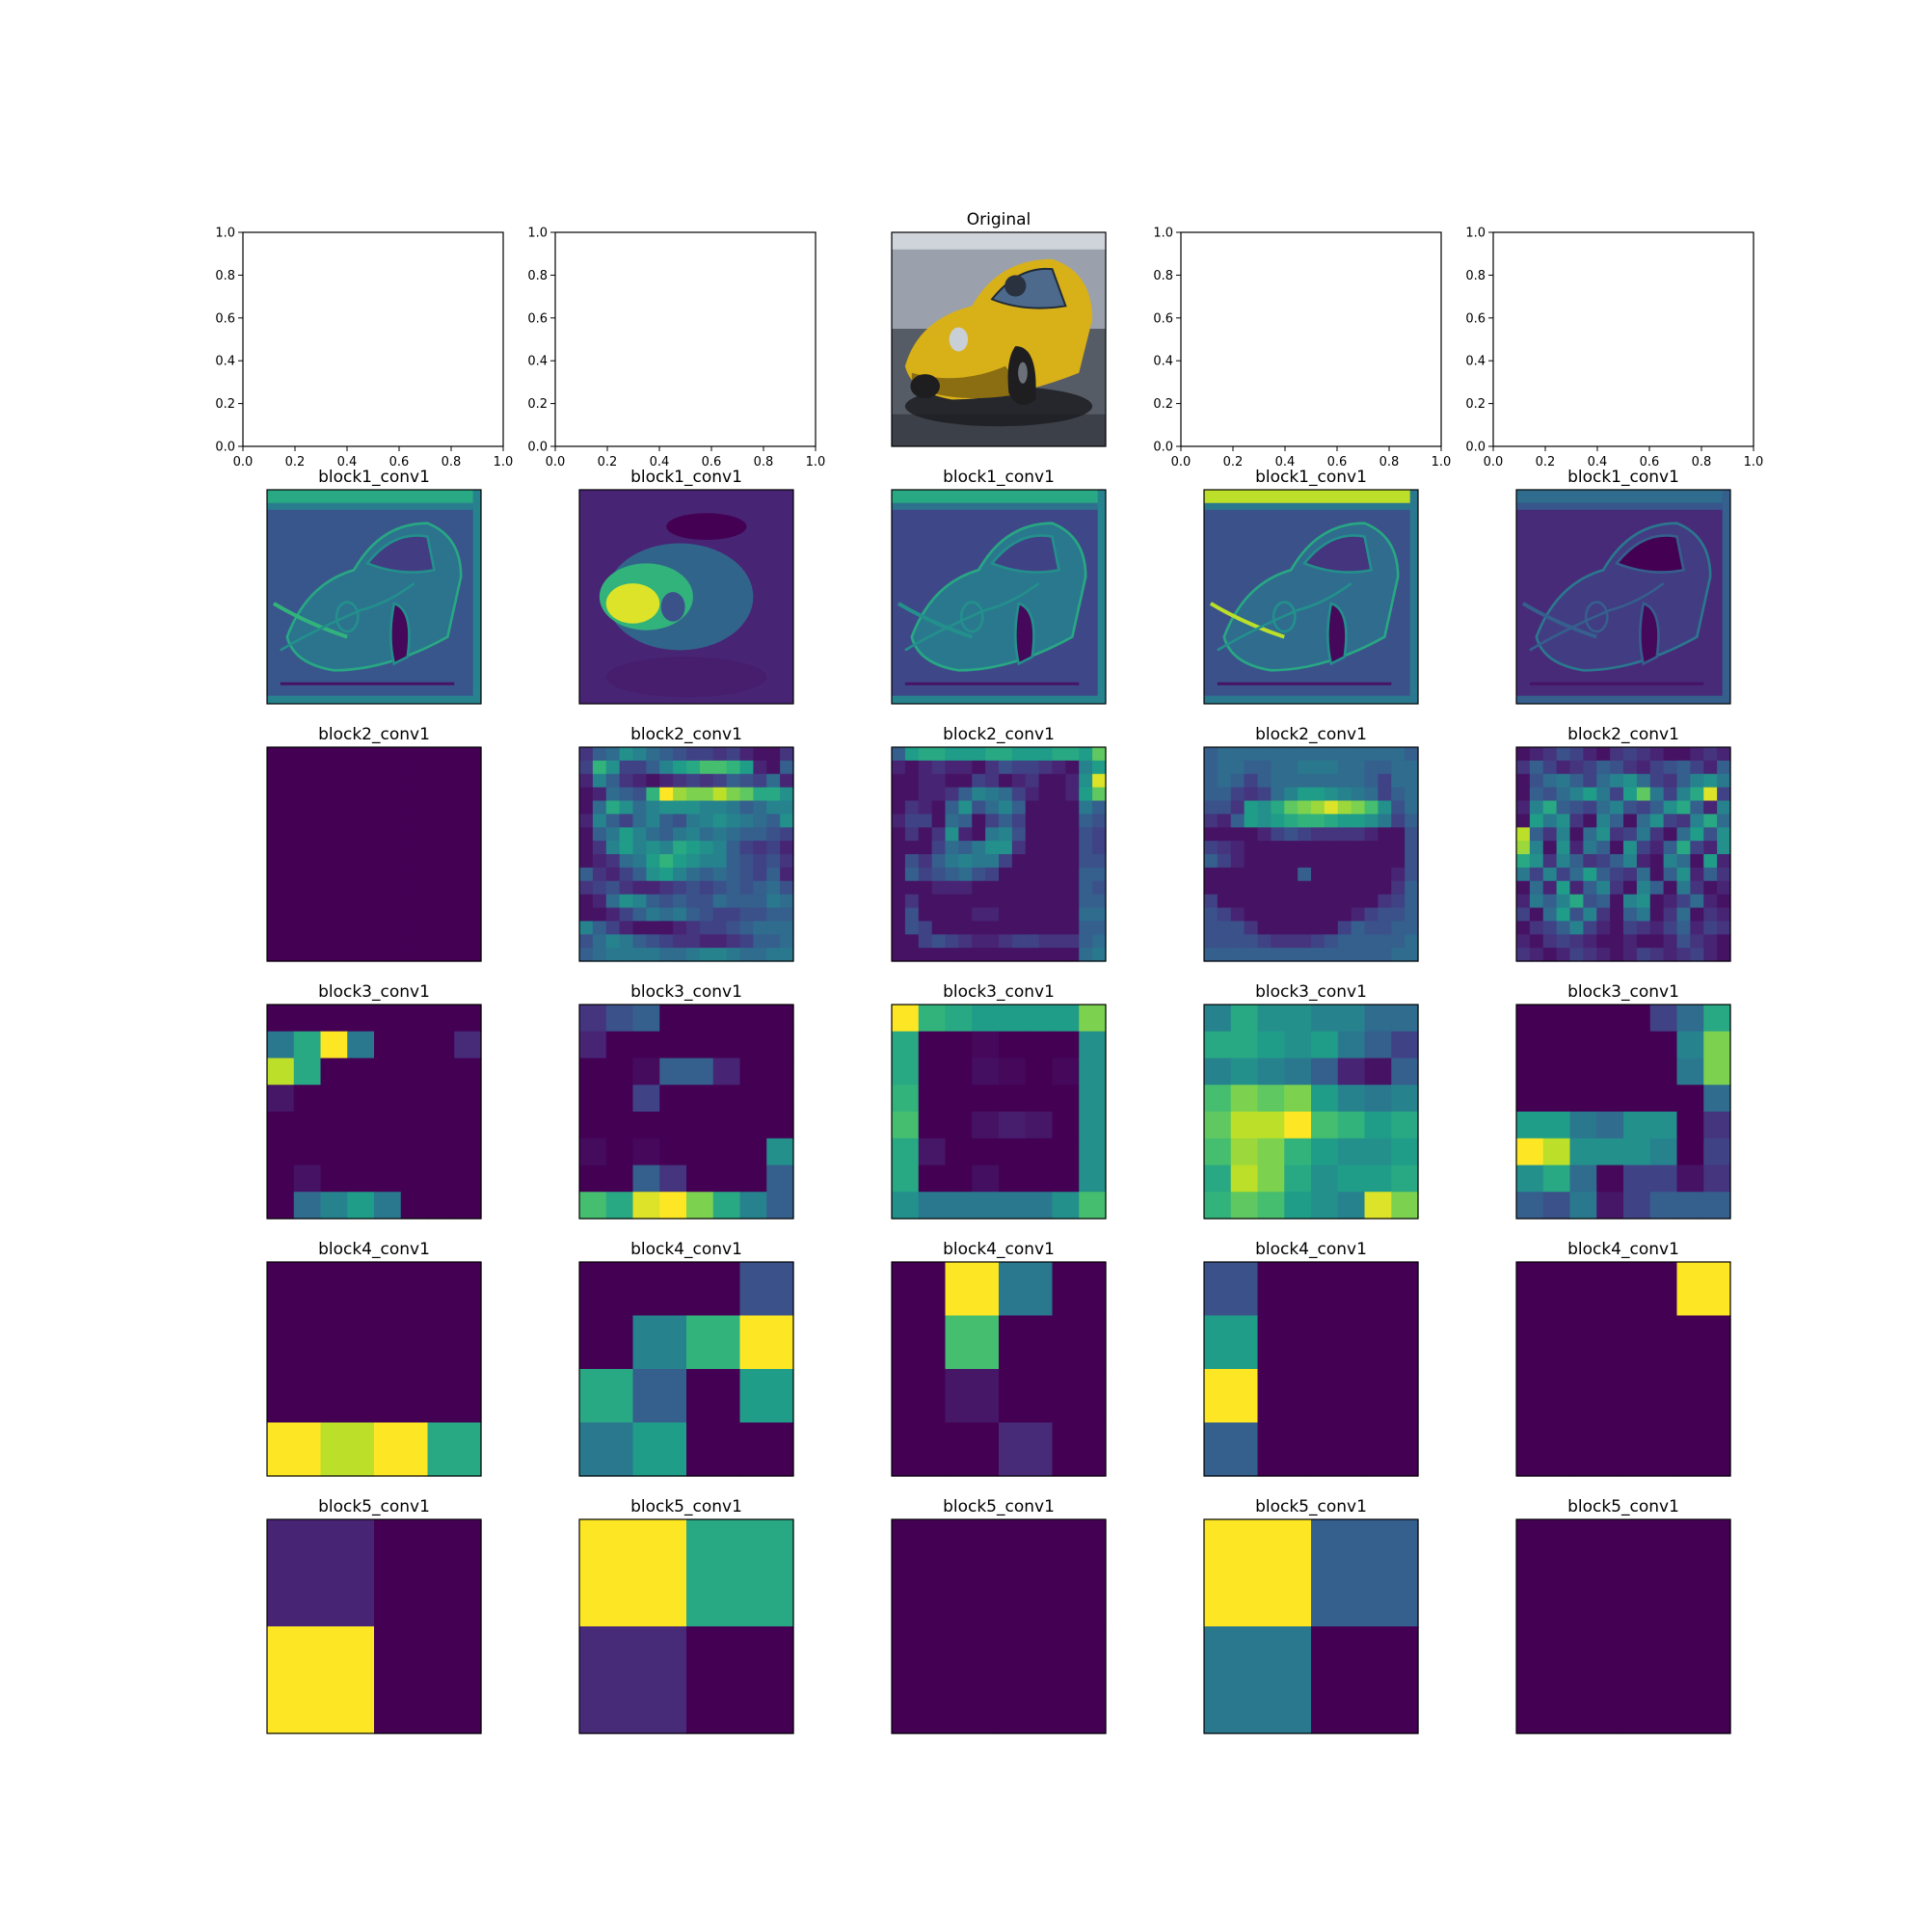 The width and height of the screenshot is (1928, 1932). What do you see at coordinates (686, 854) in the screenshot?
I see `panel-frame` at bounding box center [686, 854].